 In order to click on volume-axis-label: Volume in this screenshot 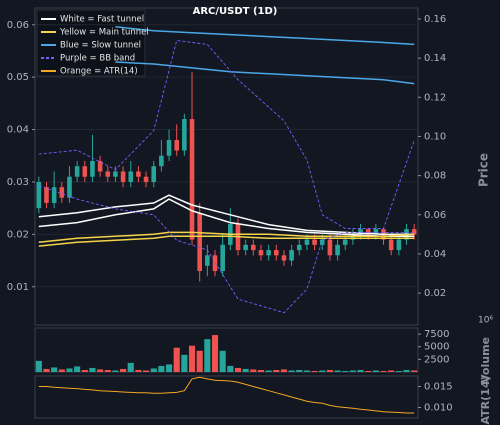, I will do `click(485, 360)`.